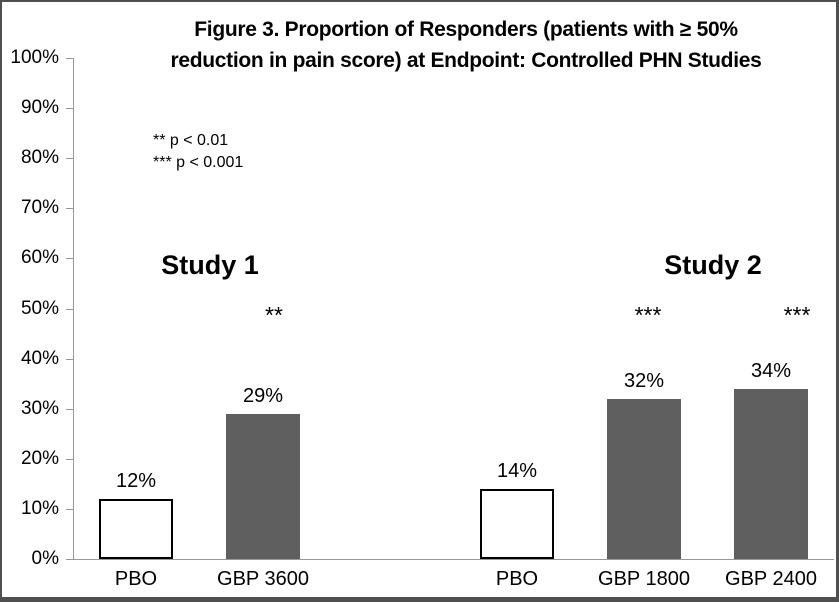 The height and width of the screenshot is (602, 839). What do you see at coordinates (517, 470) in the screenshot?
I see `bar-value-label: 14%` at bounding box center [517, 470].